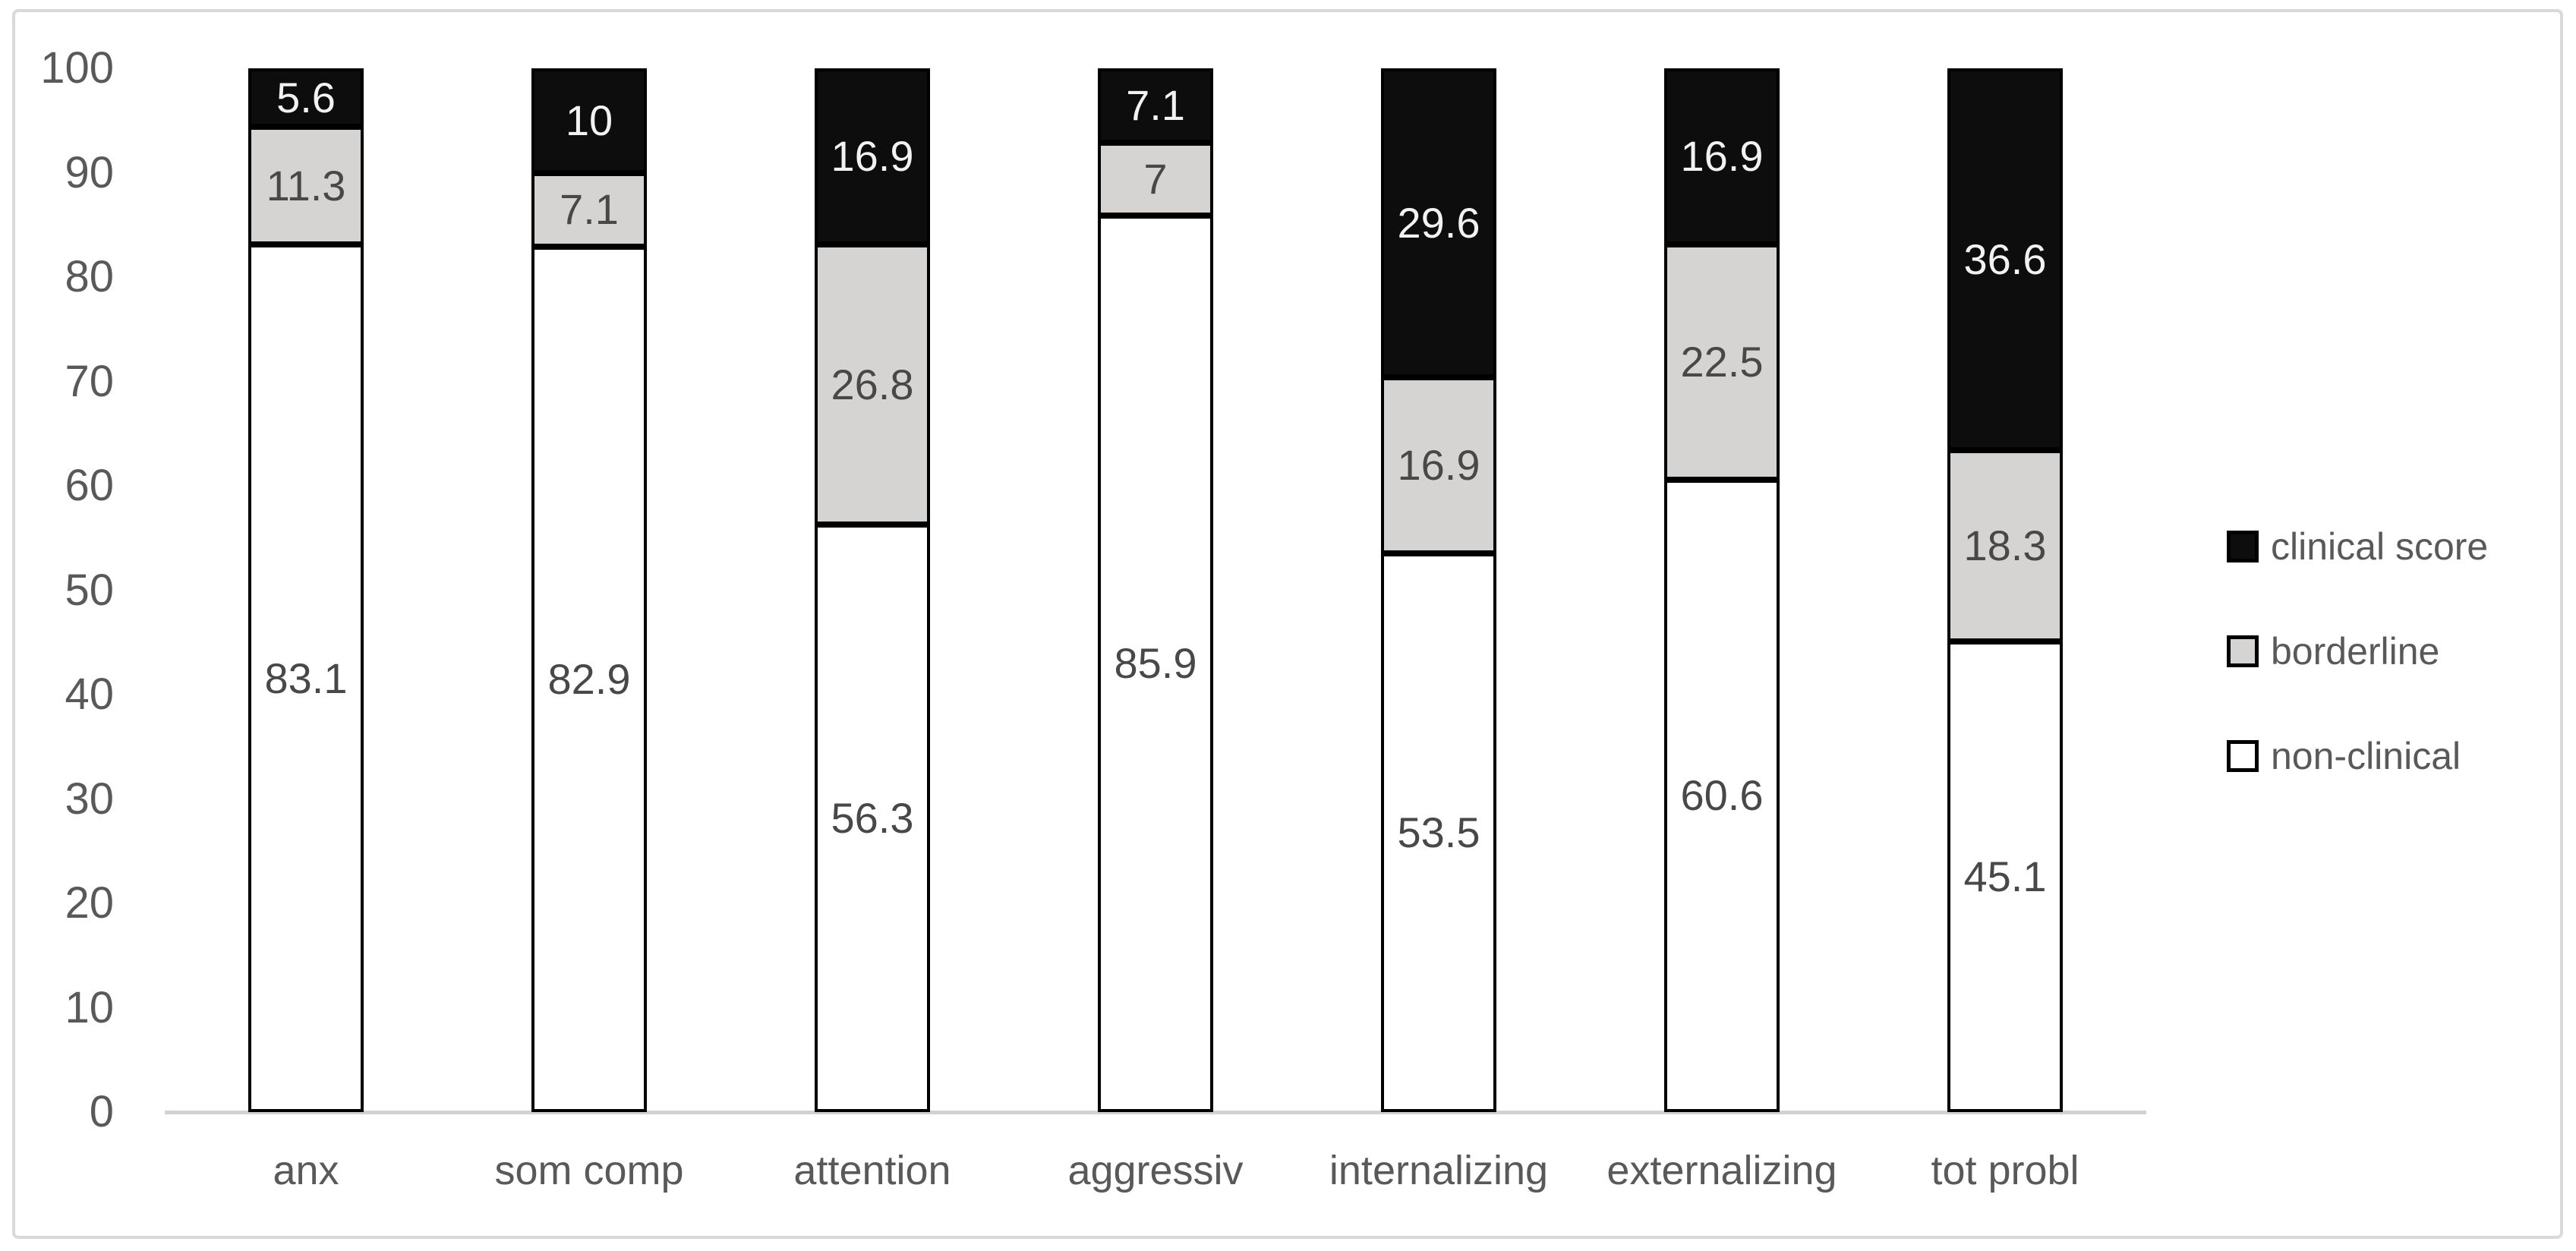 The image size is (2576, 1251). What do you see at coordinates (2366, 756) in the screenshot?
I see `legend-label: non-clinical` at bounding box center [2366, 756].